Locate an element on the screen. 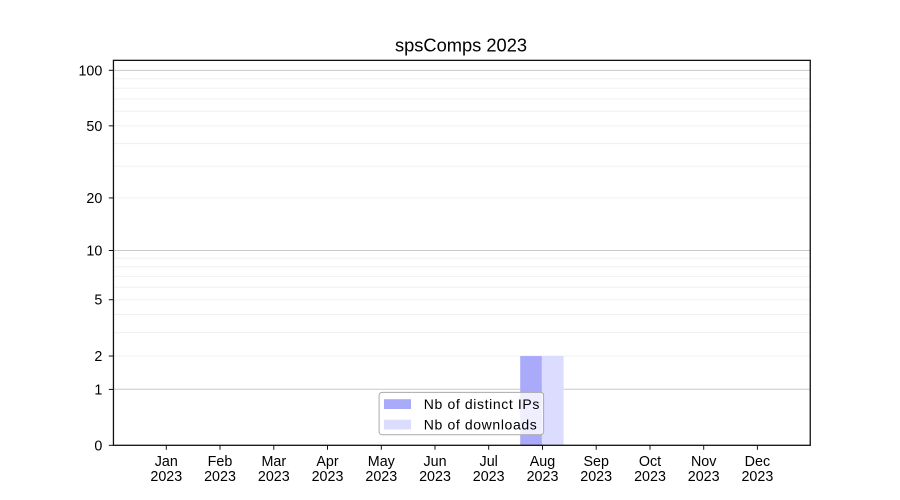  svg-text: 10 is located at coordinates (94, 252).